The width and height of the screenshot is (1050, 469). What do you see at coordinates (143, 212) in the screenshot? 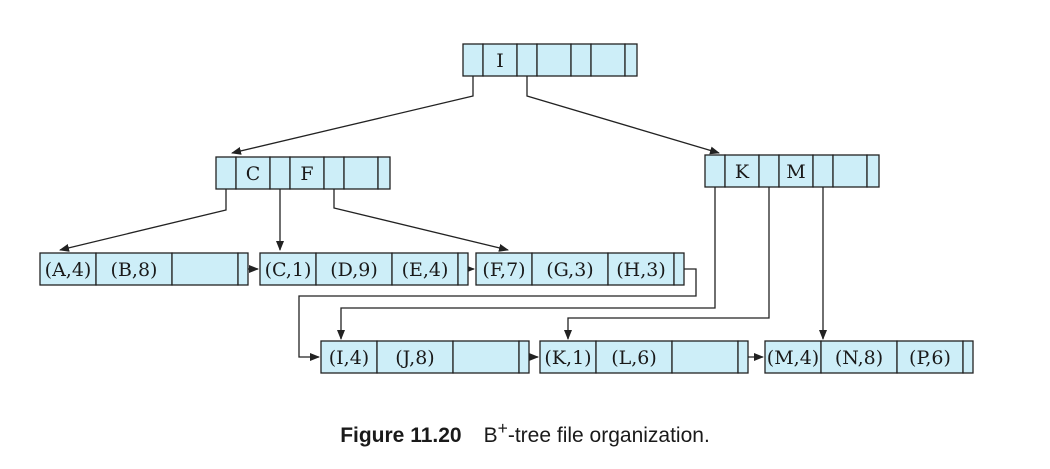
I see `edge-cf-to-leaf1` at bounding box center [143, 212].